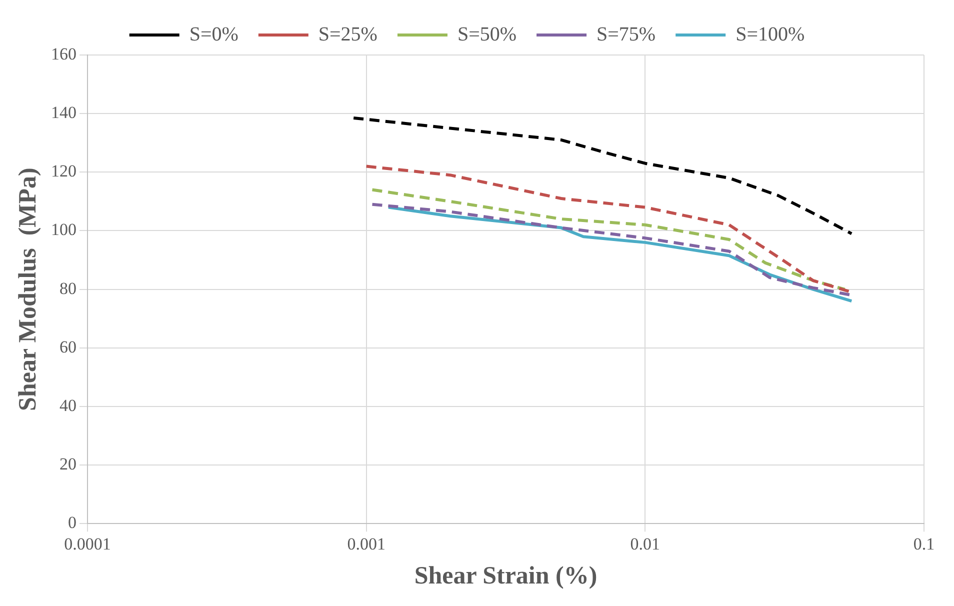  Describe the element at coordinates (506, 576) in the screenshot. I see `x-axis-title: Shear Strain (%)` at that location.